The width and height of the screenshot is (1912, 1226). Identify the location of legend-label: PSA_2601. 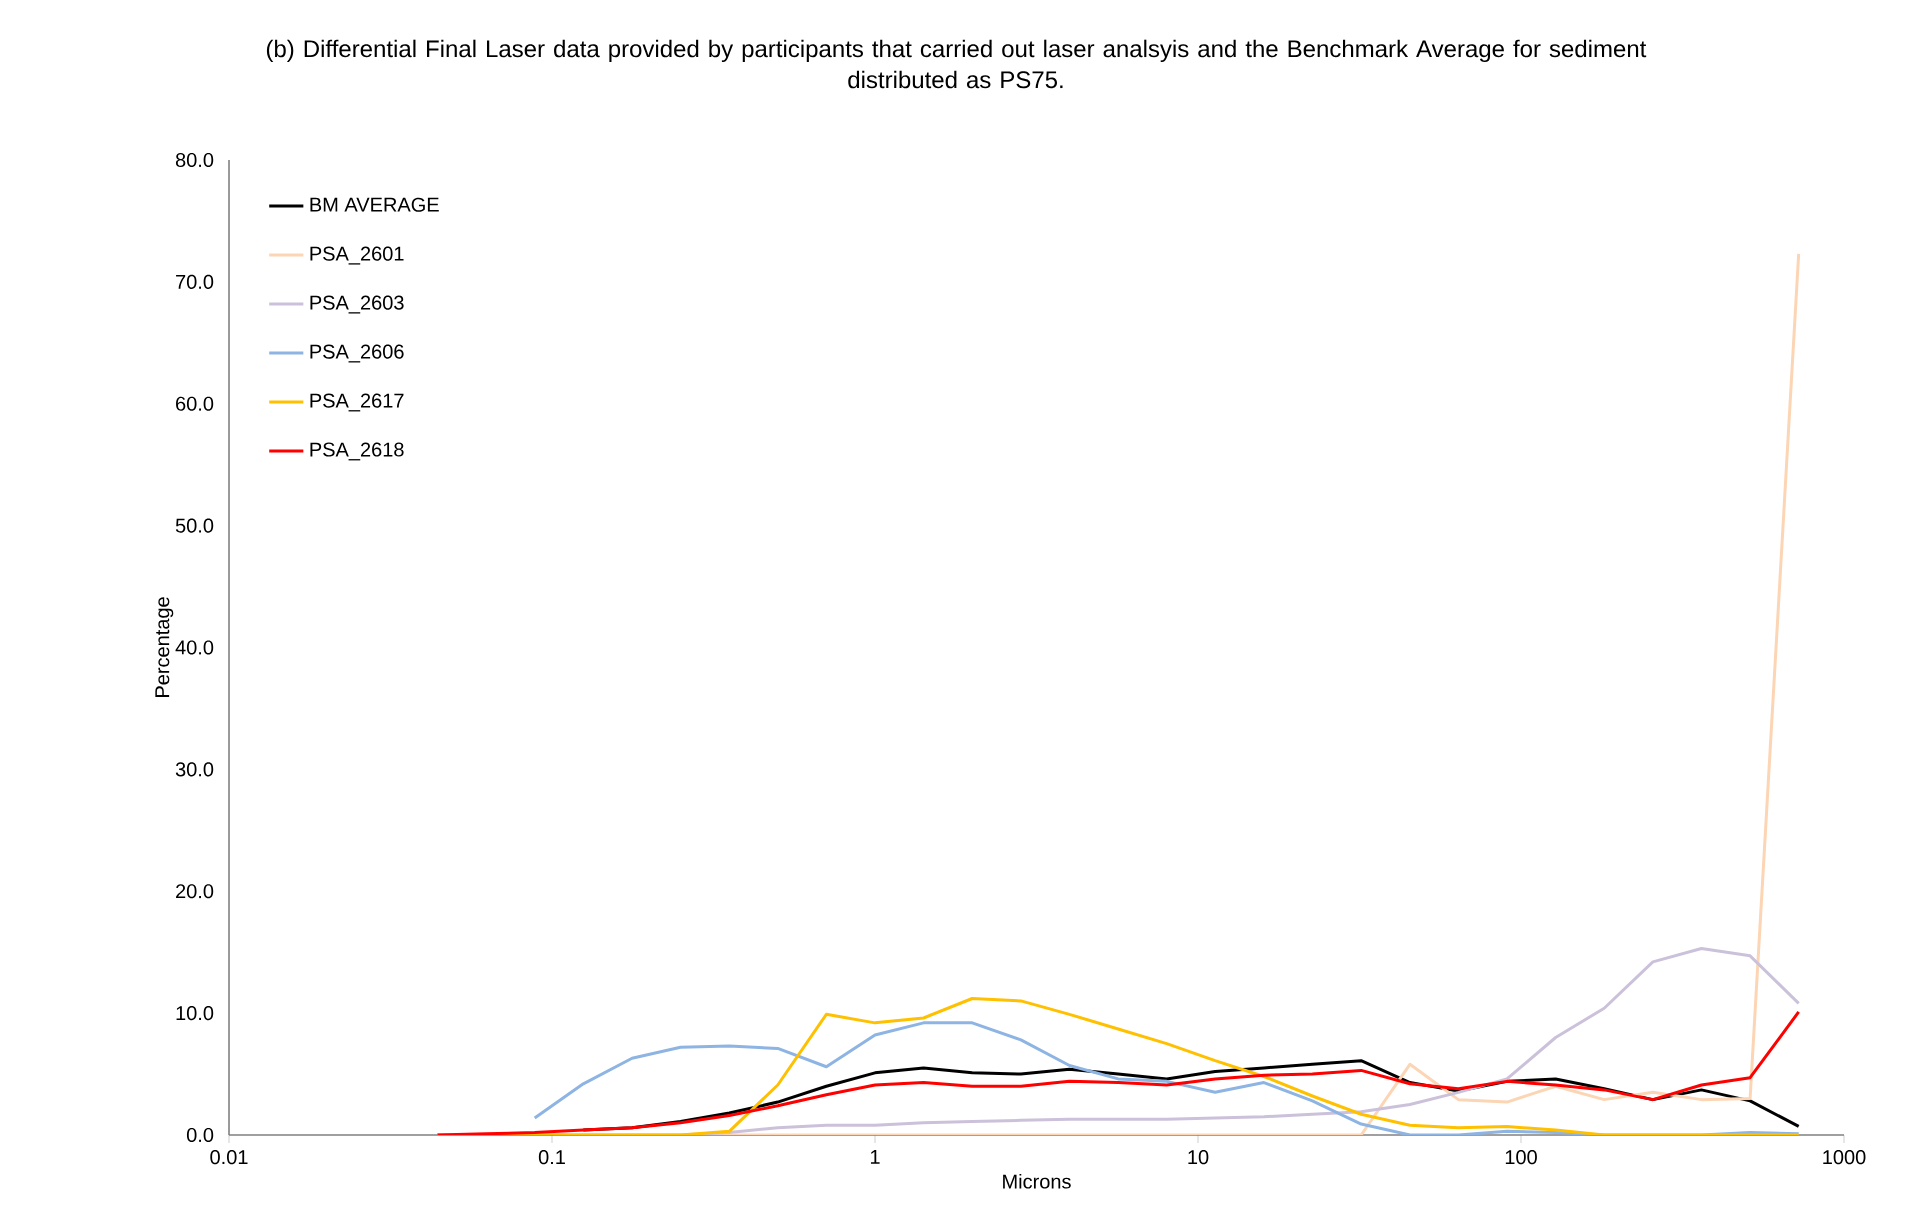
(357, 255).